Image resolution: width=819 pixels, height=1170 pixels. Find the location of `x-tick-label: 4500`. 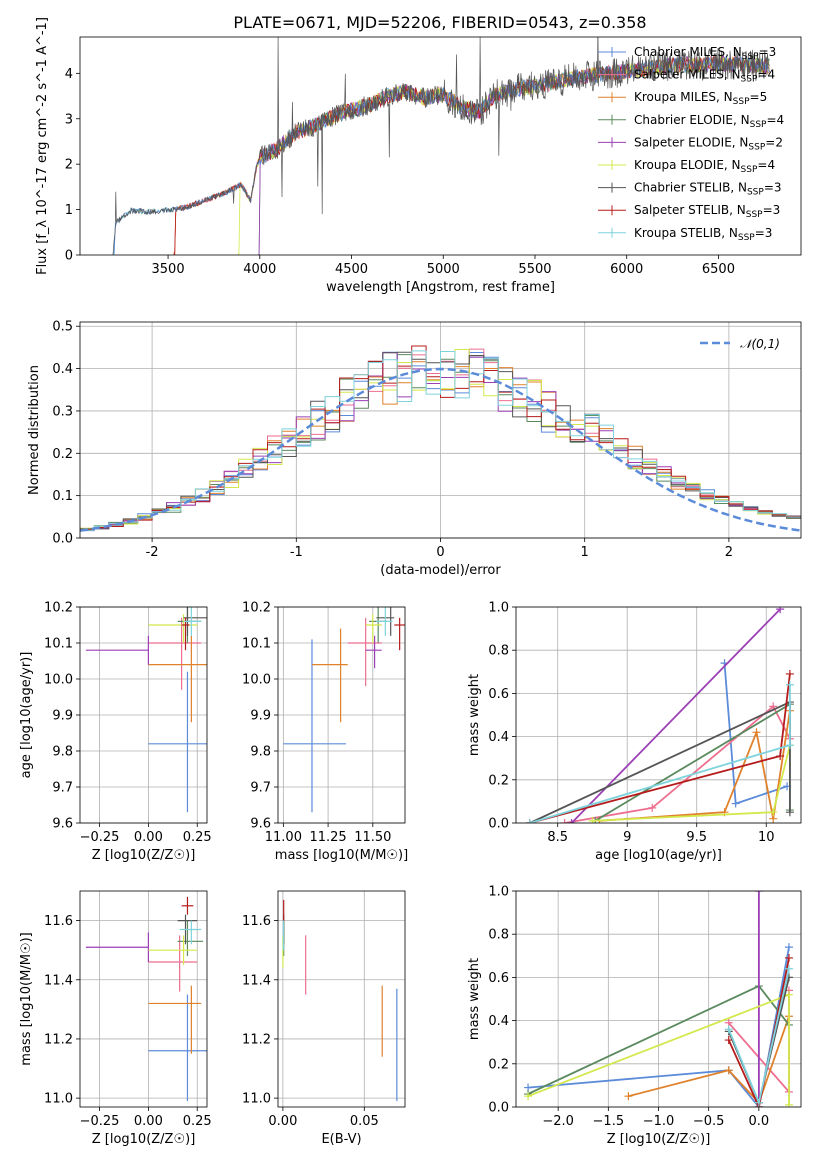

x-tick-label: 4500 is located at coordinates (351, 269).